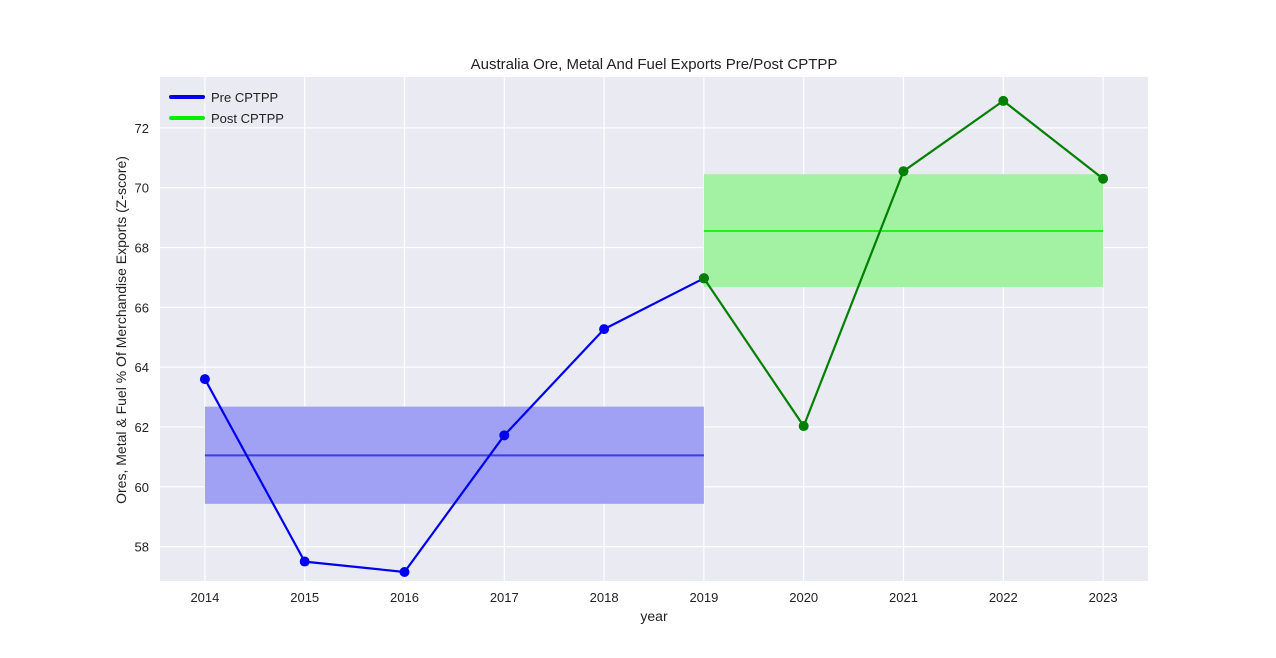  What do you see at coordinates (142, 547) in the screenshot?
I see `y-tick-label: 58` at bounding box center [142, 547].